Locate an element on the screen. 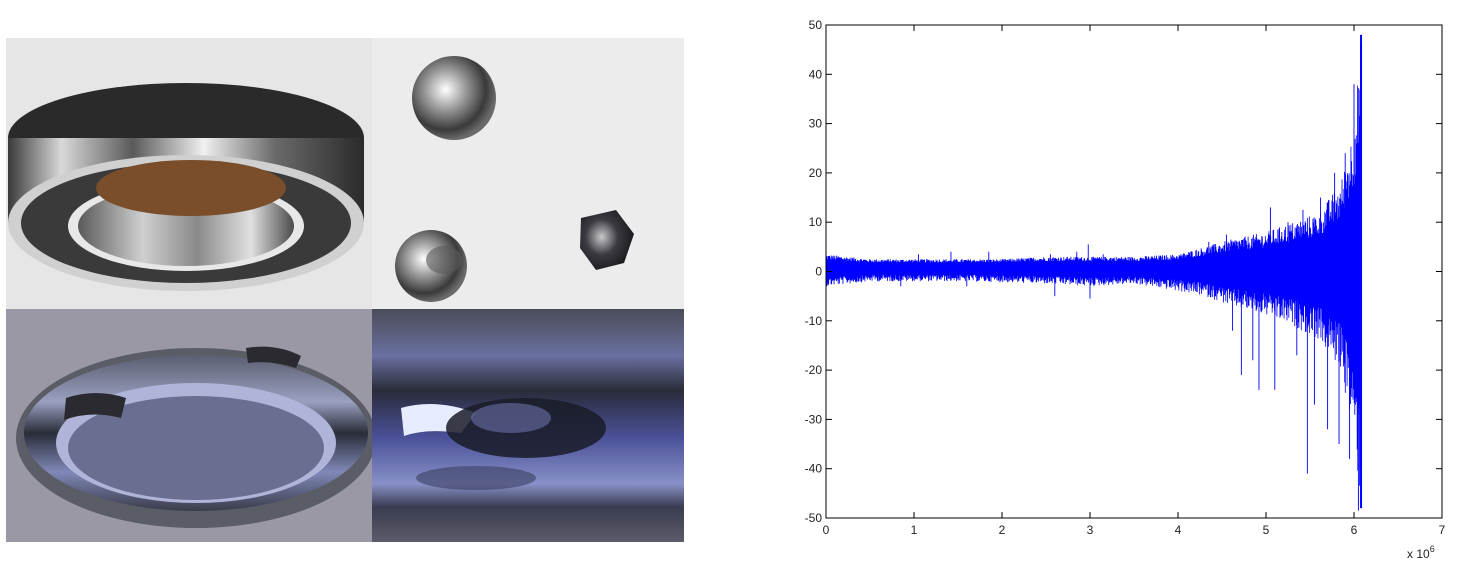 This screenshot has height=567, width=1459. x-tick-label: 6 is located at coordinates (1354, 530).